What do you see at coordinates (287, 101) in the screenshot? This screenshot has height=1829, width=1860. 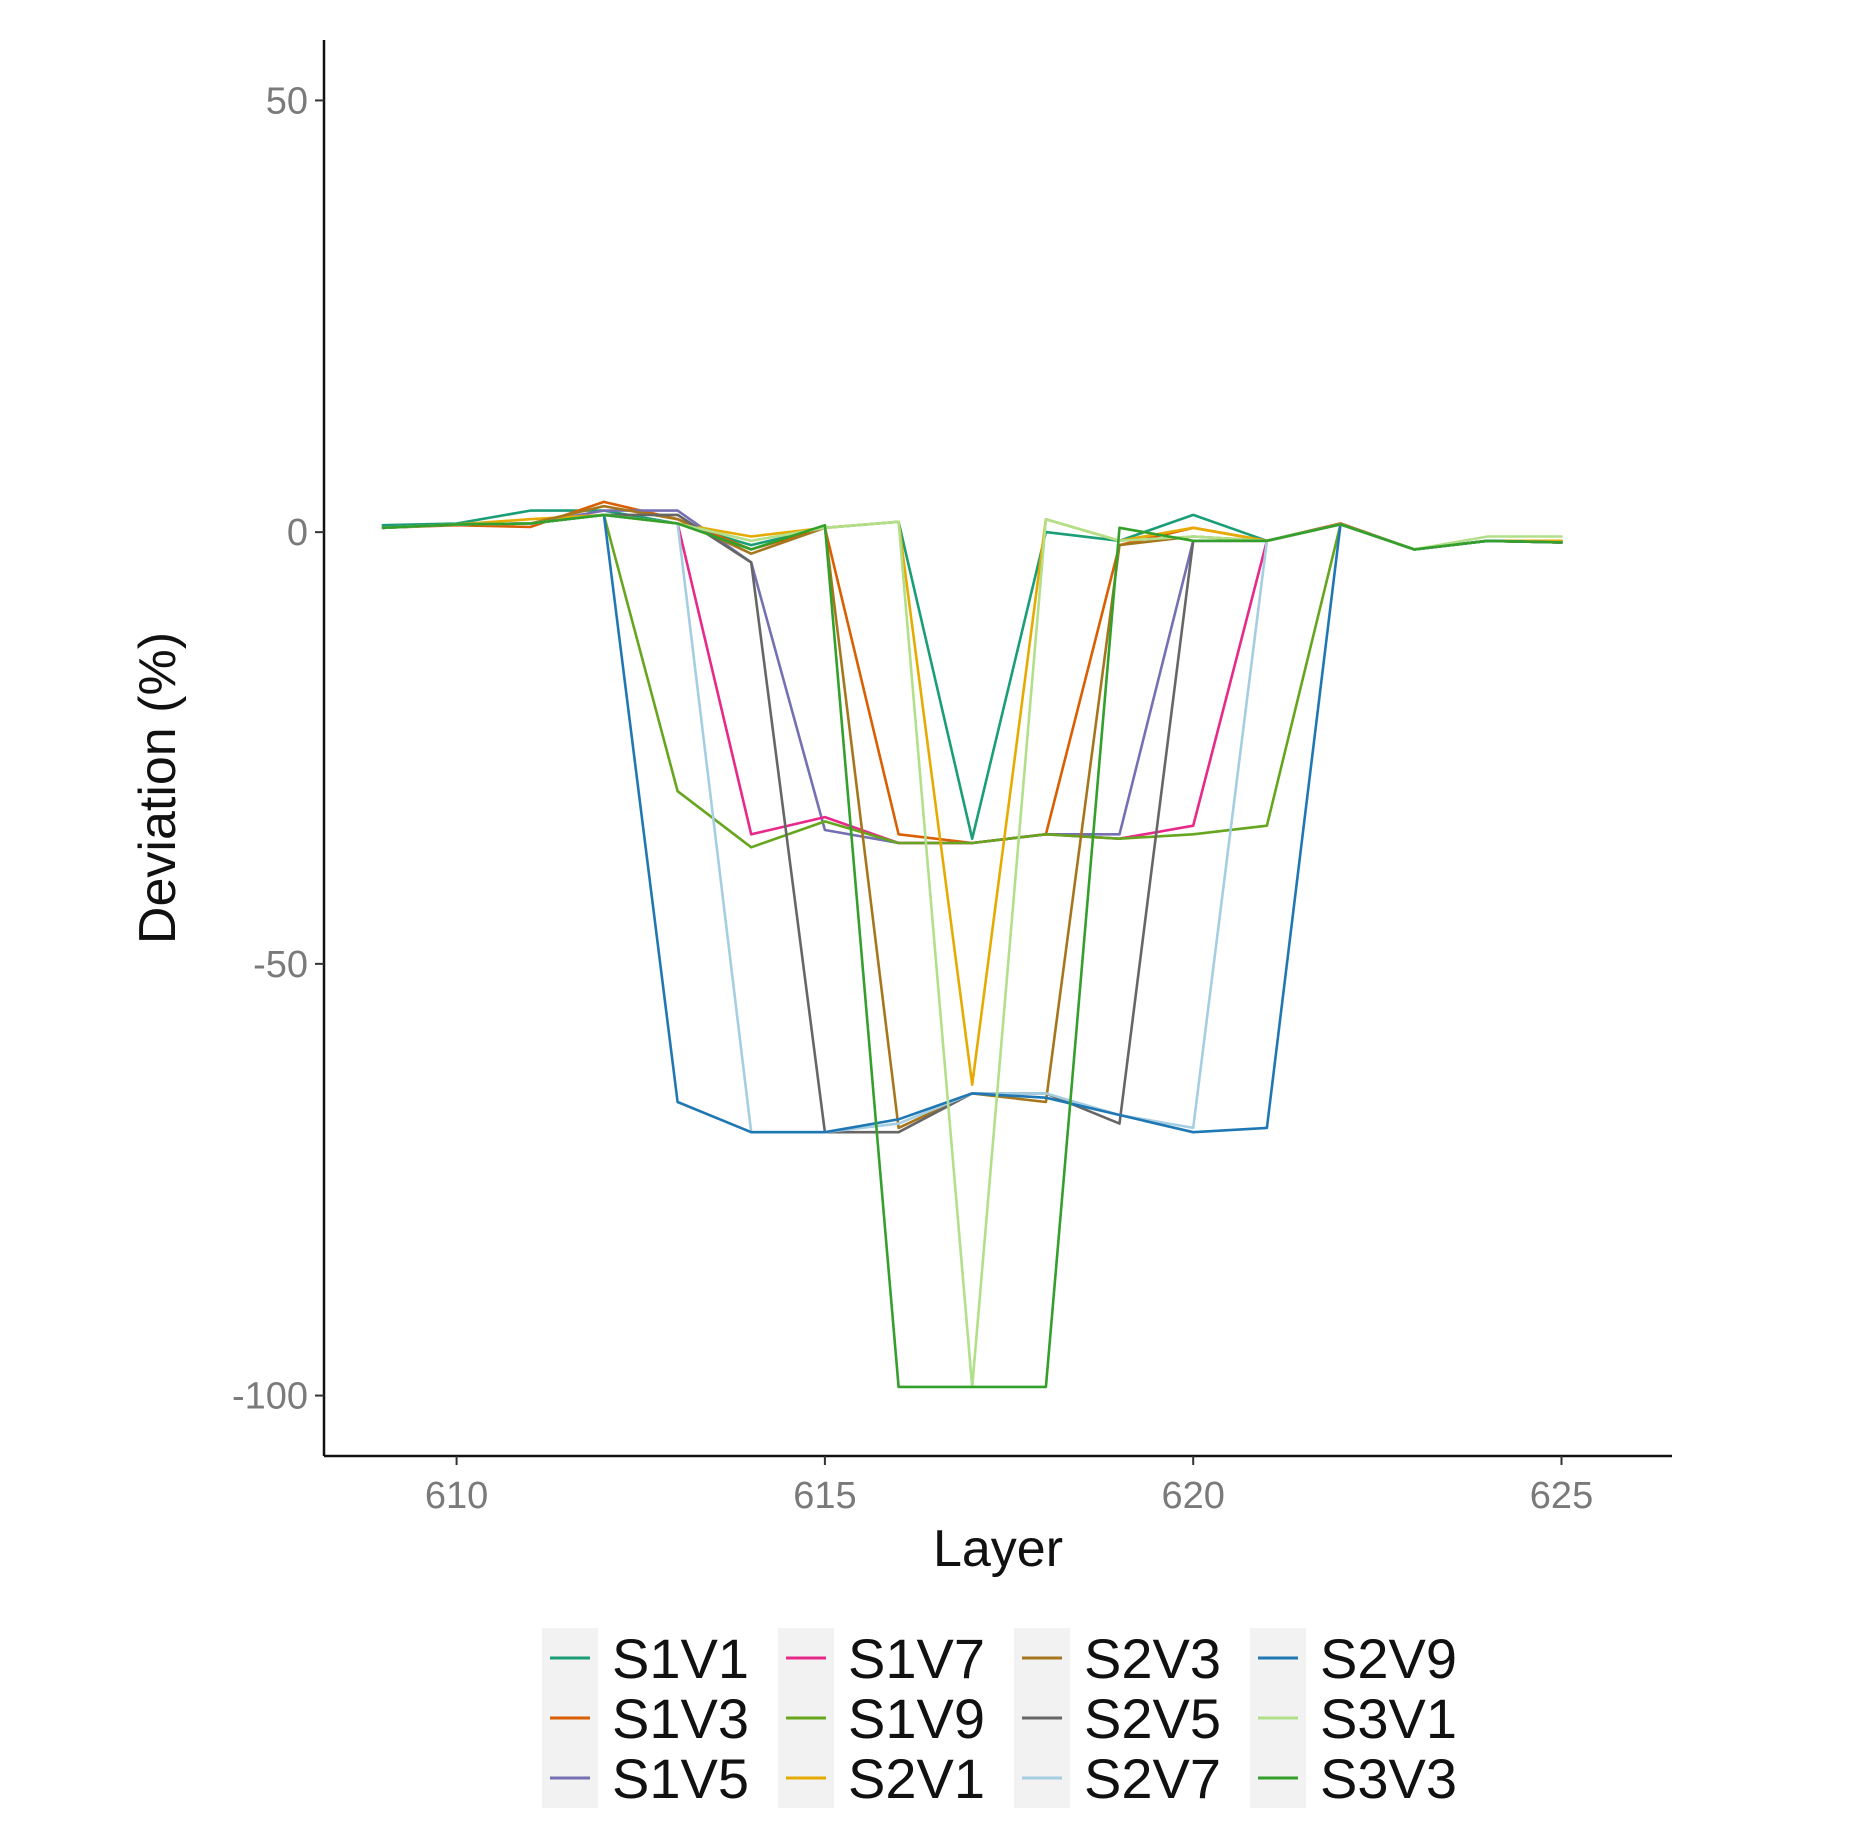 I see `y-tick-label: 50` at bounding box center [287, 101].